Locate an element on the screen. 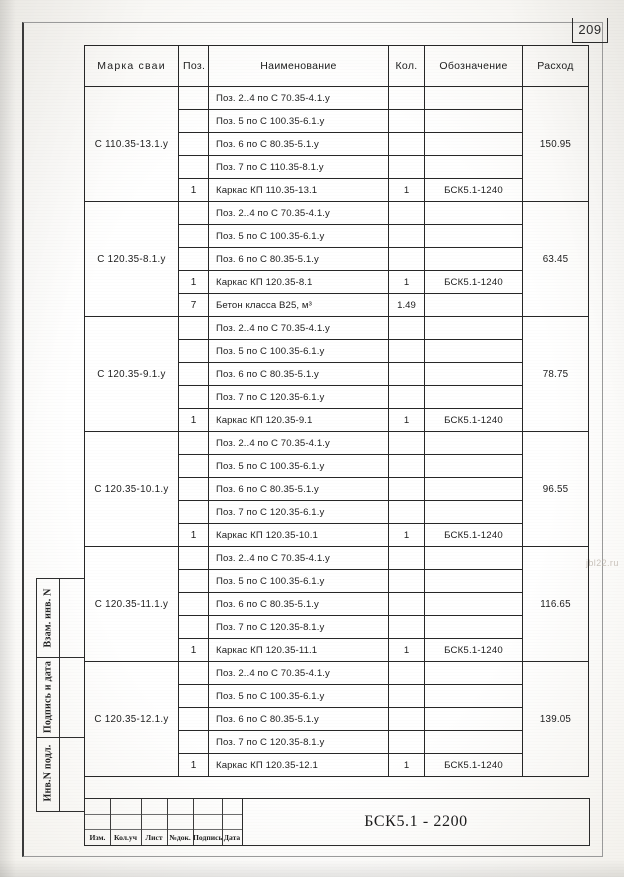  revision-column-label: Подпись is located at coordinates (207, 837).